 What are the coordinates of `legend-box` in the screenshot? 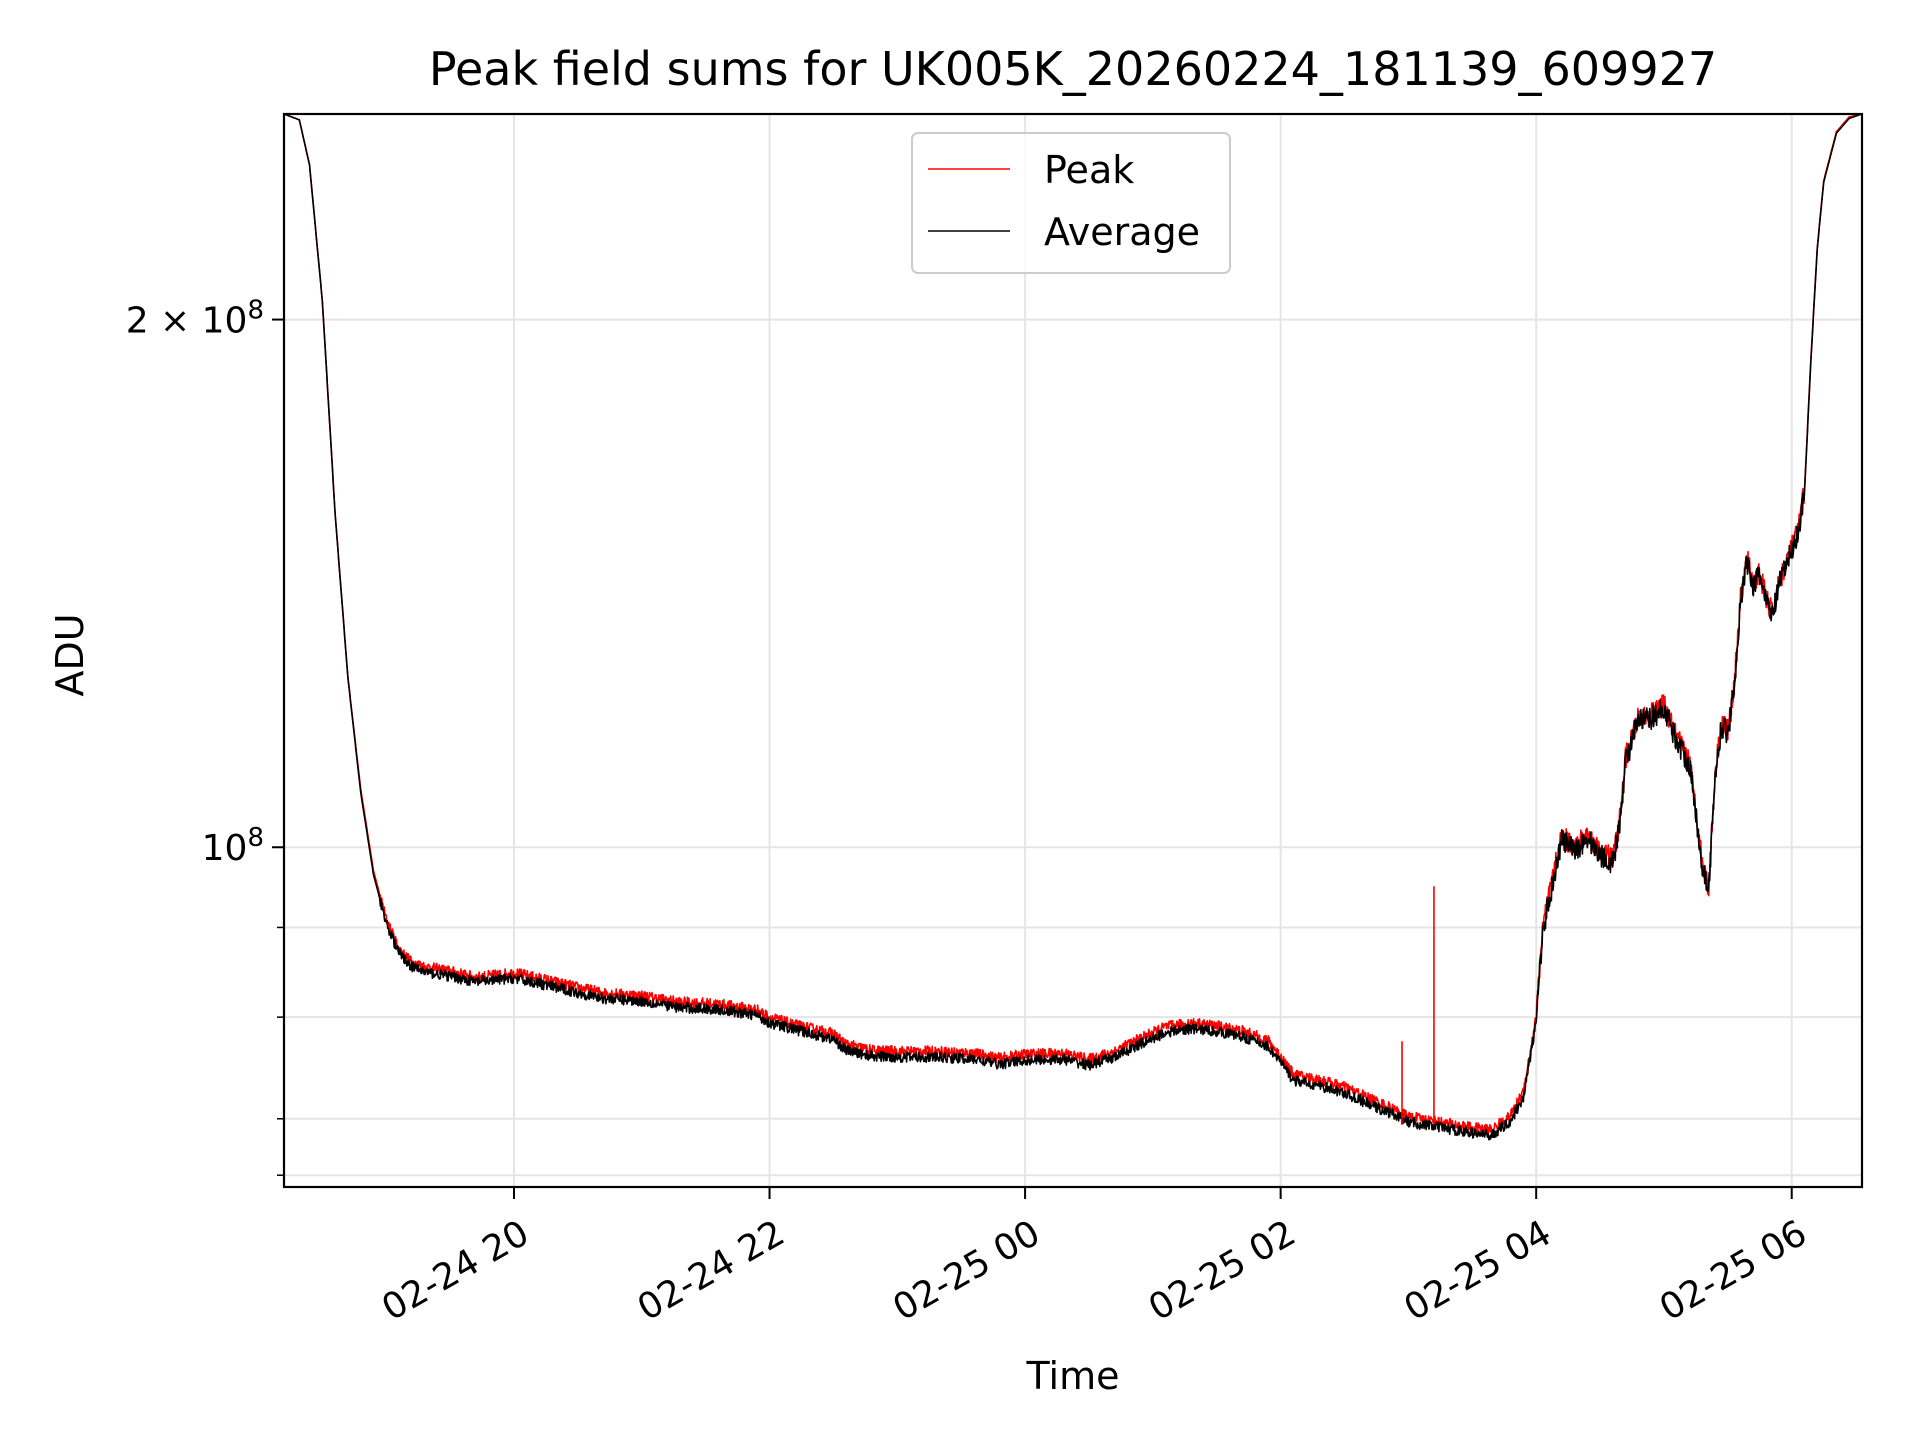 It's located at (1071, 203).